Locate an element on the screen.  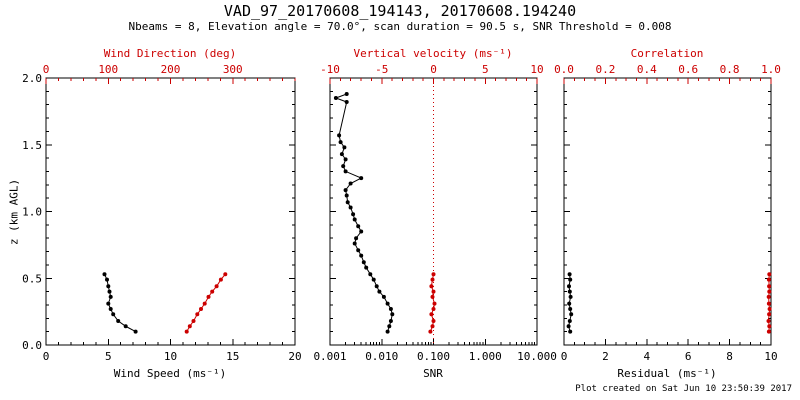
svg-text: 15 is located at coordinates (232, 356).